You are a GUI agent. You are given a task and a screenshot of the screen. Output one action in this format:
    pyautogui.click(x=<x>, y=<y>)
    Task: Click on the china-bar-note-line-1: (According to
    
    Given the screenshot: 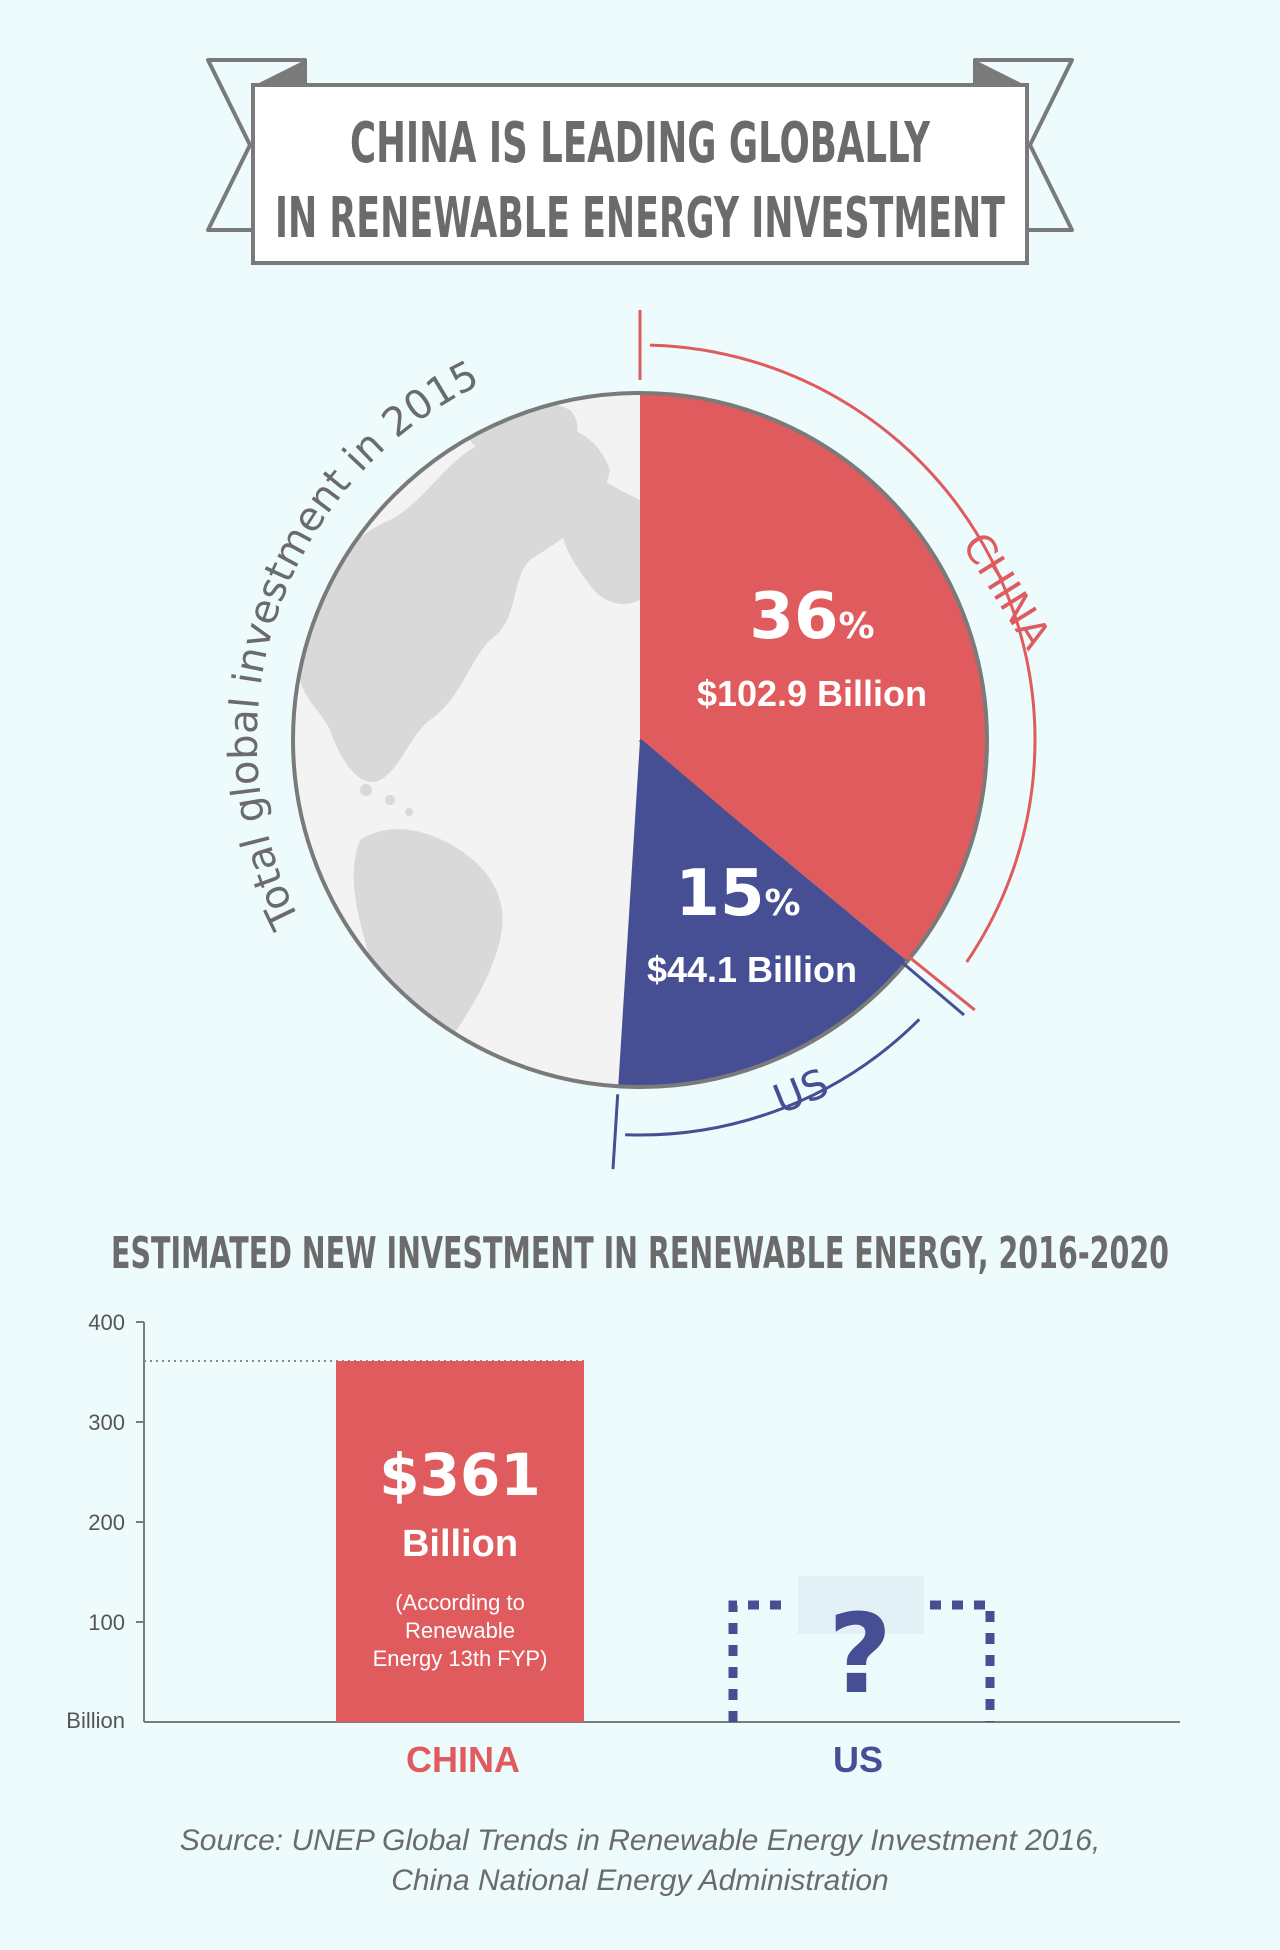 What is the action you would take?
    pyautogui.click(x=460, y=1602)
    